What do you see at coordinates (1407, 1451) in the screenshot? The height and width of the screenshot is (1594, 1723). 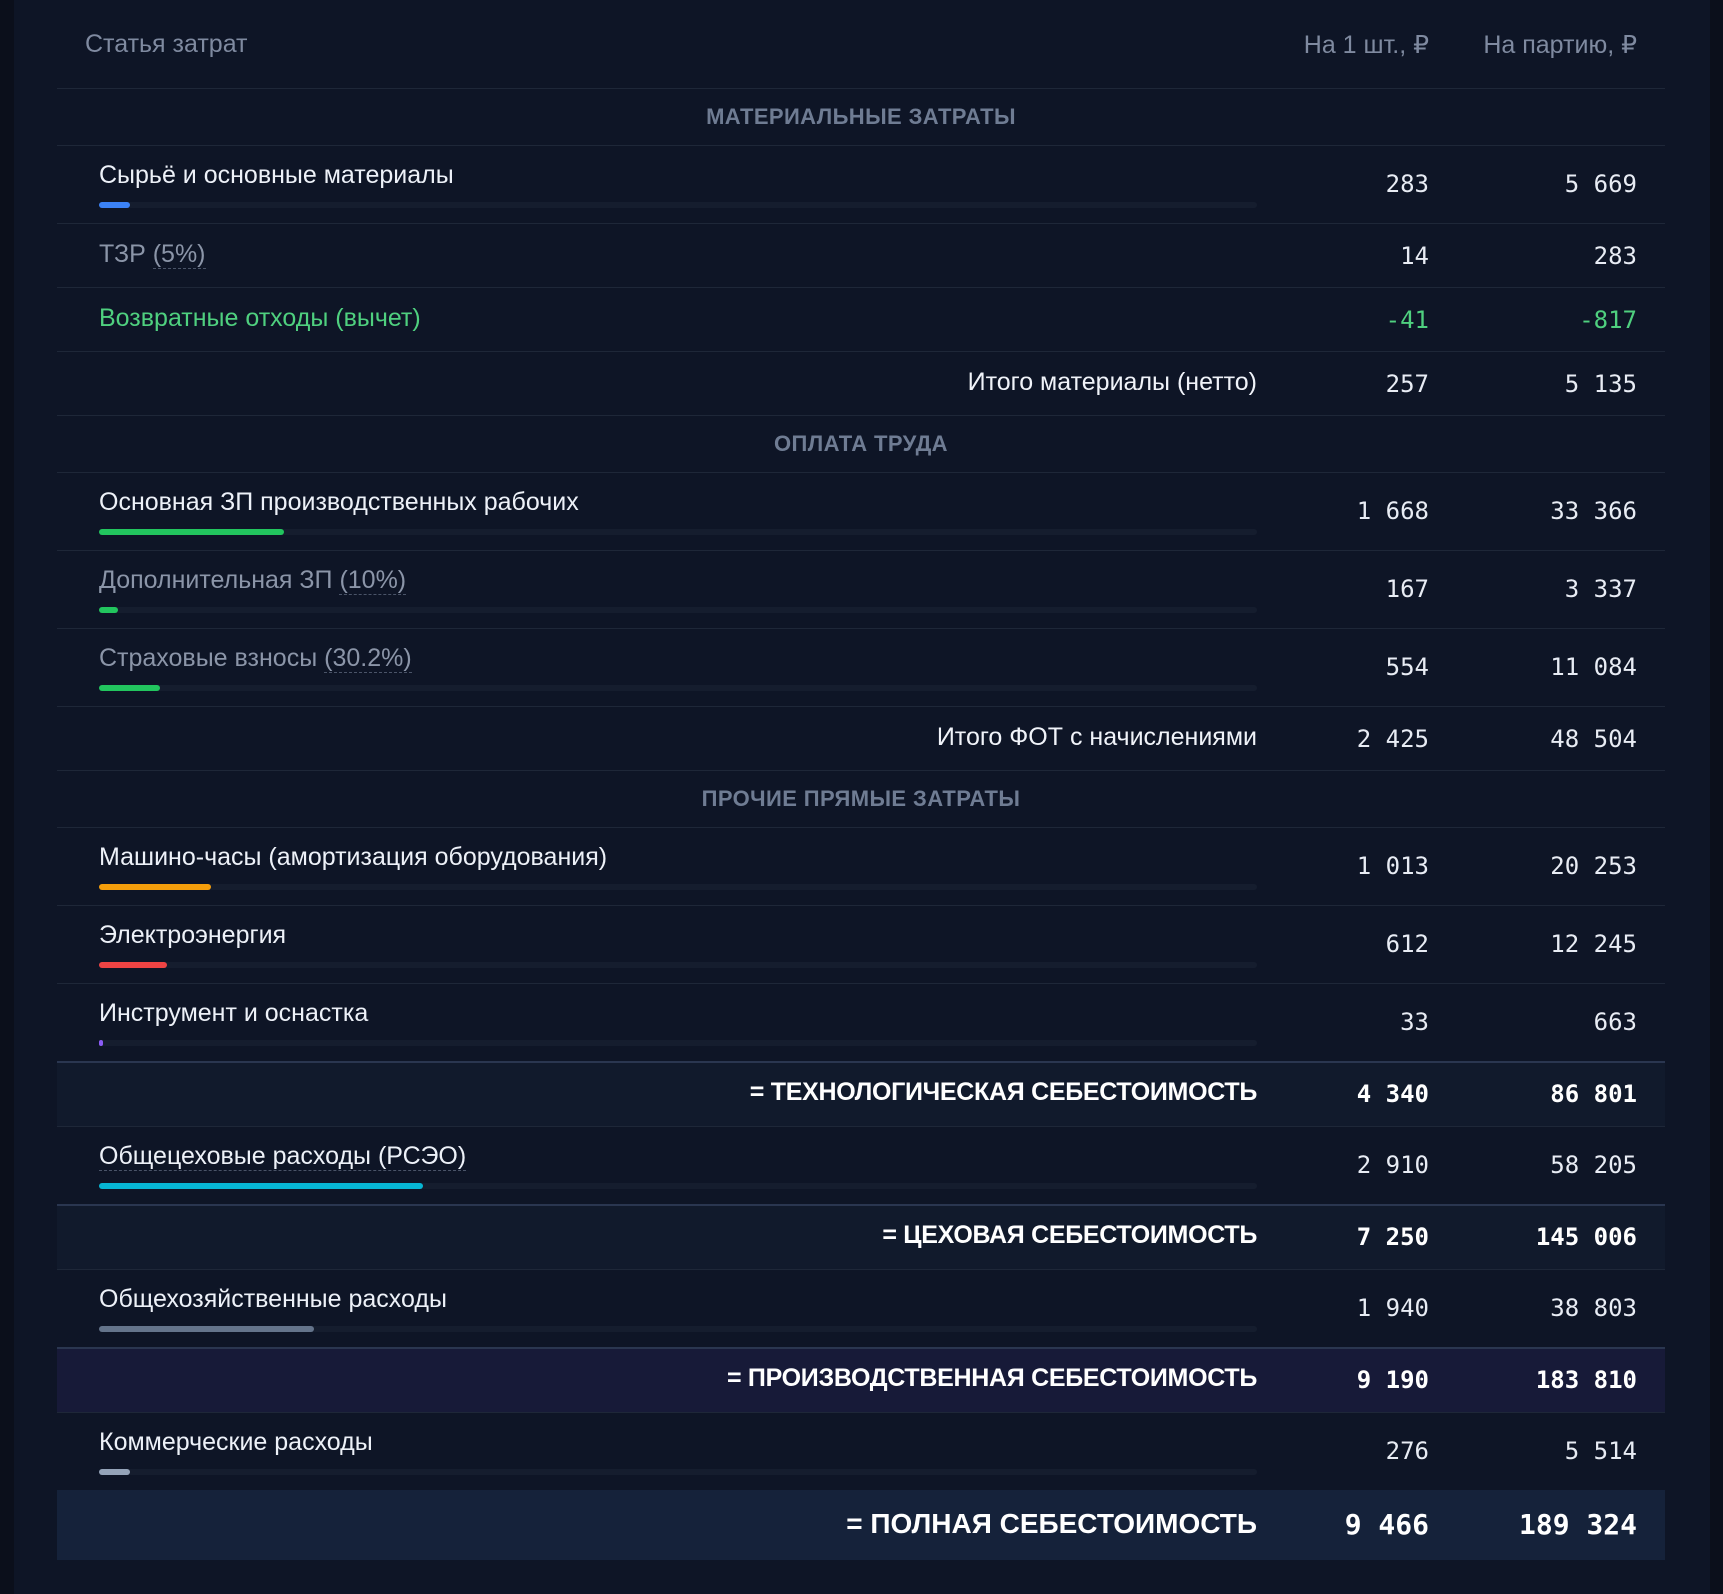 I see `unit-cost: 276` at bounding box center [1407, 1451].